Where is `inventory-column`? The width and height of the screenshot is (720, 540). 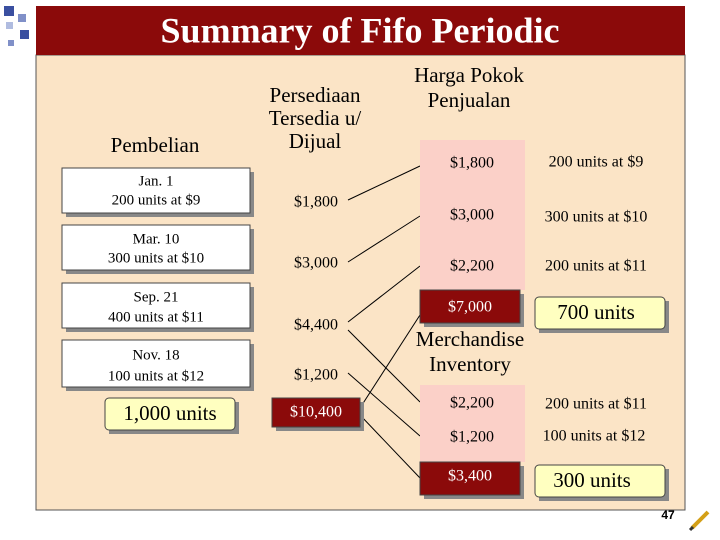
inventory-column is located at coordinates (472, 423).